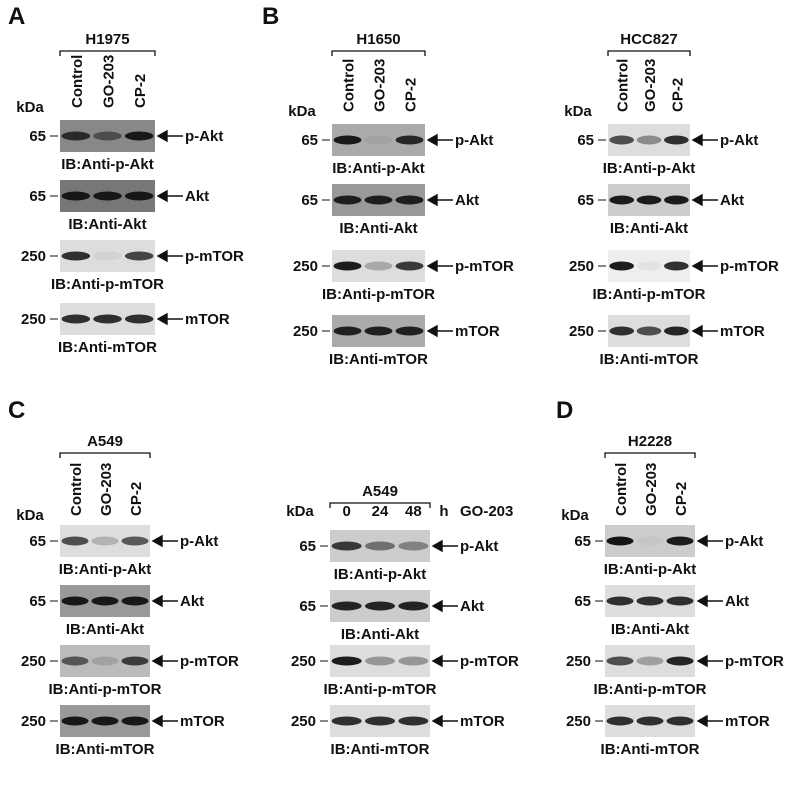  Describe the element at coordinates (413, 511) in the screenshot. I see `lane-label: 48` at that location.